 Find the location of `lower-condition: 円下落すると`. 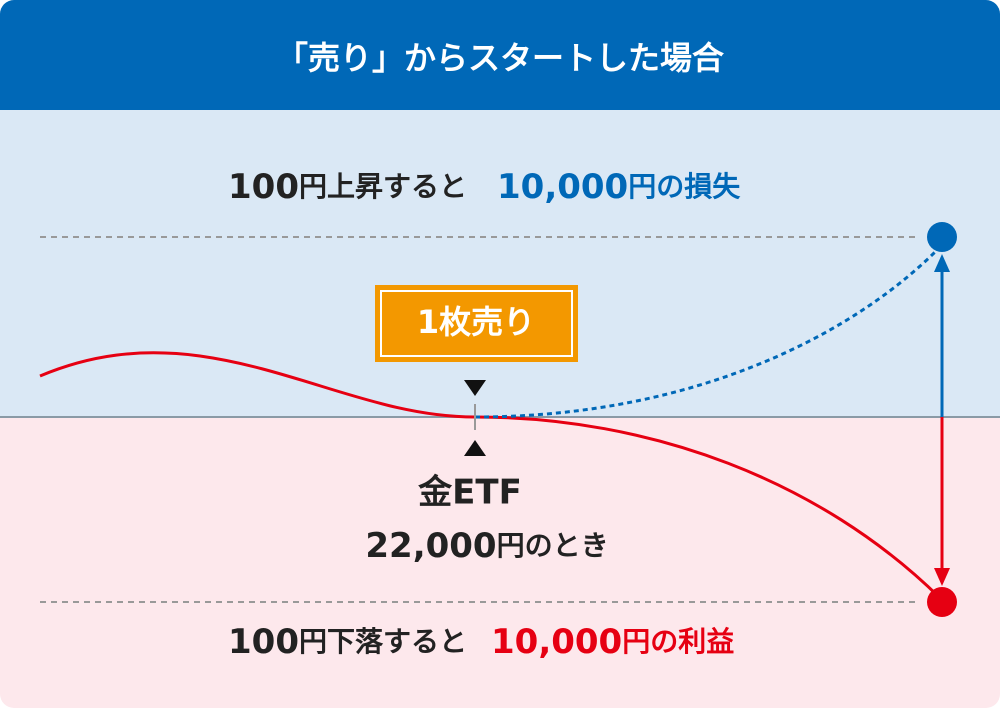

lower-condition: 円下落すると is located at coordinates (383, 641).